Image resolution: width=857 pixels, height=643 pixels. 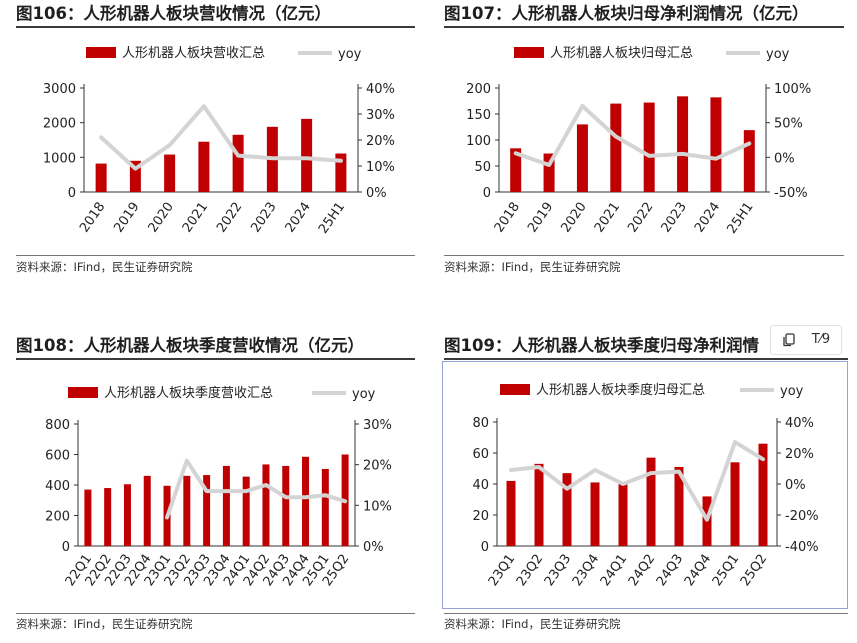 What do you see at coordinates (601, 345) in the screenshot?
I see `chart-title: 图109：人形机器人板块季度归母净利润情` at bounding box center [601, 345].